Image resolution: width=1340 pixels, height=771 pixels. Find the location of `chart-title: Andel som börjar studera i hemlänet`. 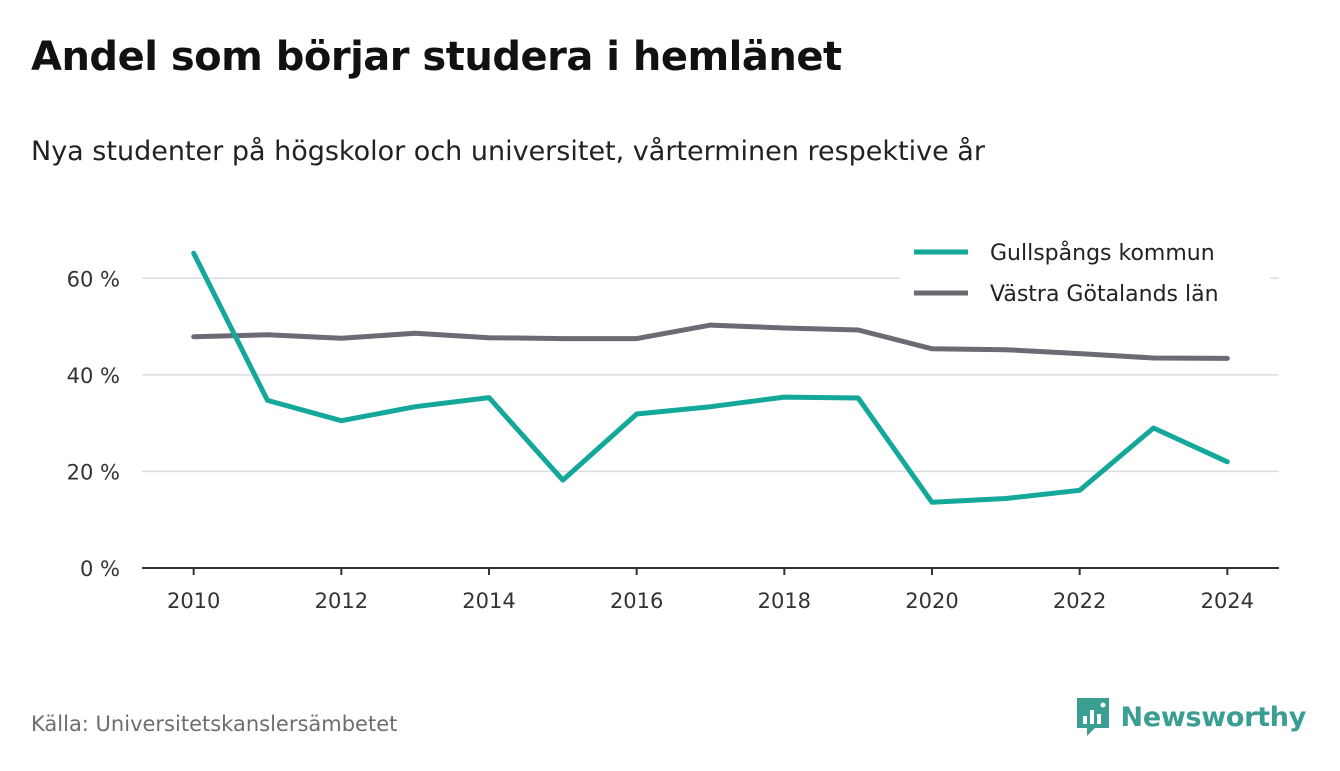

chart-title: Andel som börjar studera i hemlänet is located at coordinates (436, 57).